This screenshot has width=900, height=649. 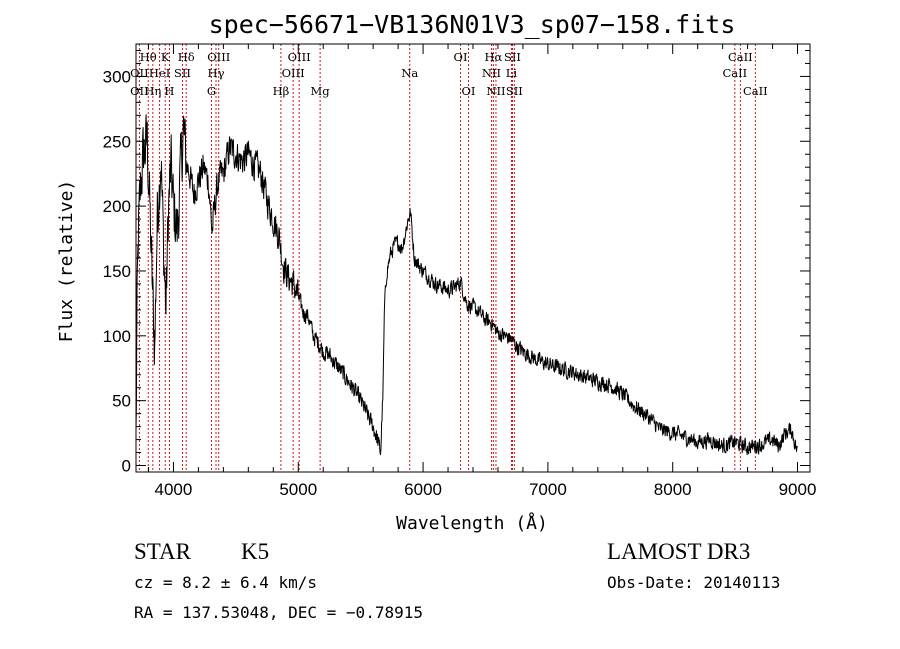 I want to click on line-marker-label: Hη, so click(x=152, y=91).